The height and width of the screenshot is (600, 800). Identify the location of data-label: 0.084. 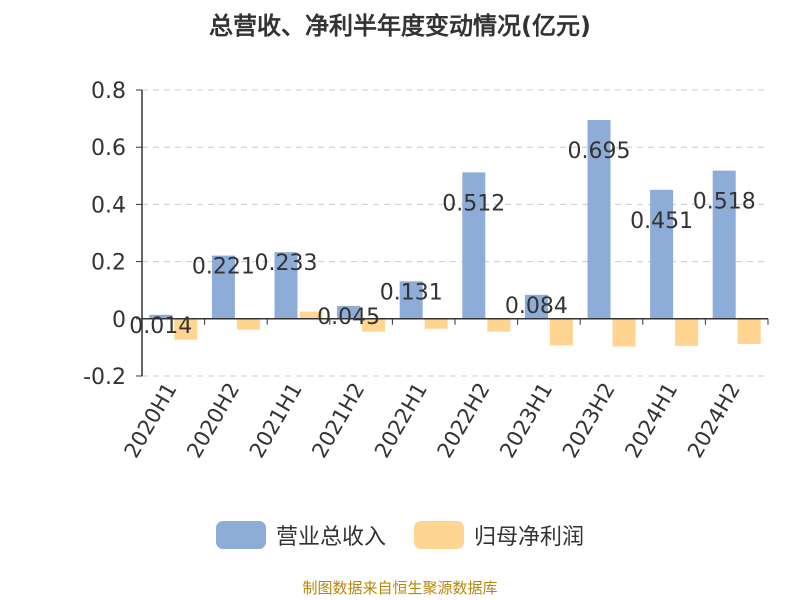
(536, 306).